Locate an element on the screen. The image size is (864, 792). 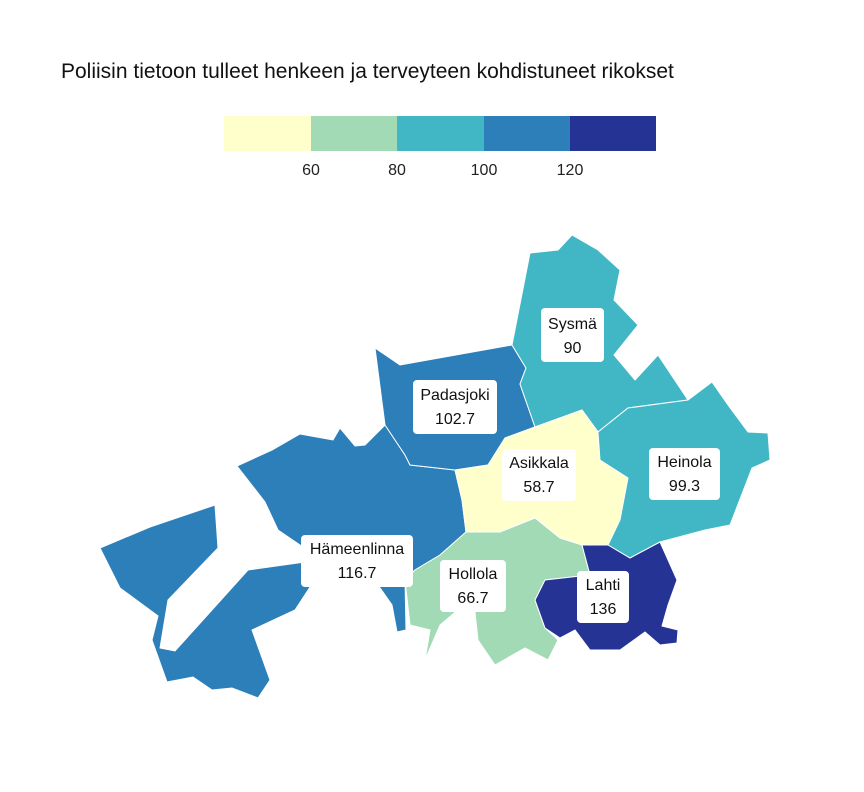
label-value: 58.7 is located at coordinates (538, 487).